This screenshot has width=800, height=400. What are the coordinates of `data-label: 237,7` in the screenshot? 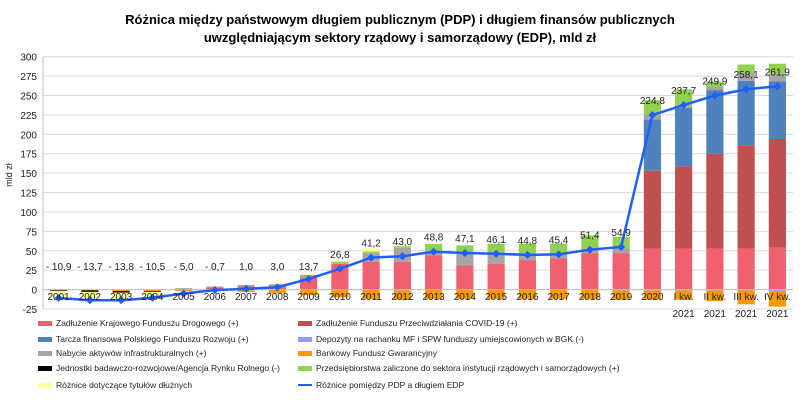 It's located at (683, 91).